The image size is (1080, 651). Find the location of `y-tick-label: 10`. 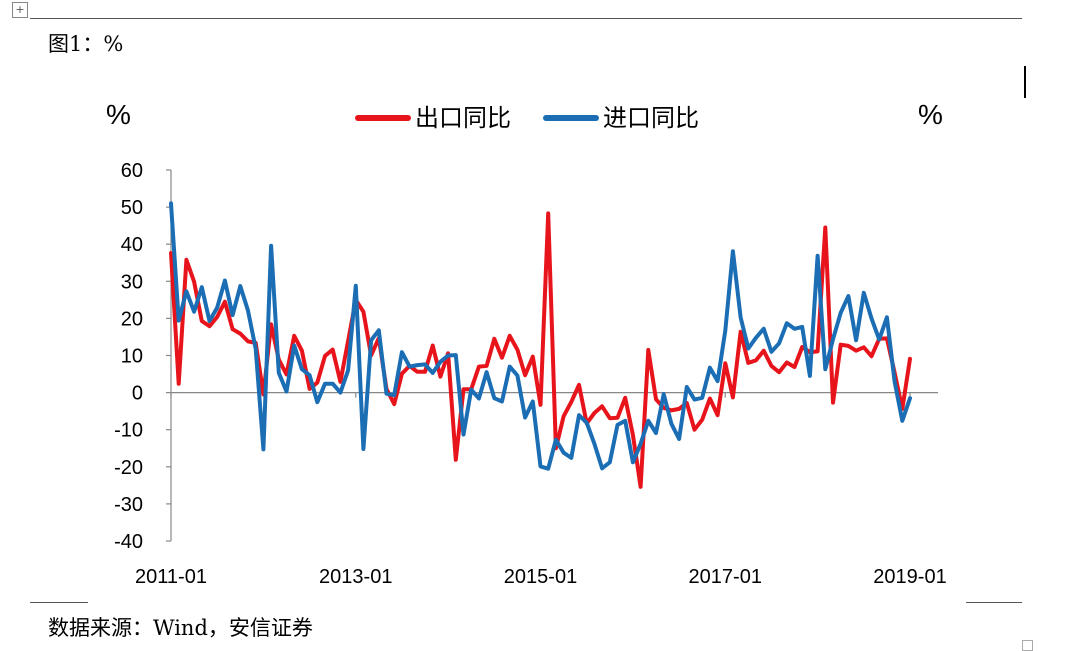

y-tick-label: 10 is located at coordinates (132, 357).